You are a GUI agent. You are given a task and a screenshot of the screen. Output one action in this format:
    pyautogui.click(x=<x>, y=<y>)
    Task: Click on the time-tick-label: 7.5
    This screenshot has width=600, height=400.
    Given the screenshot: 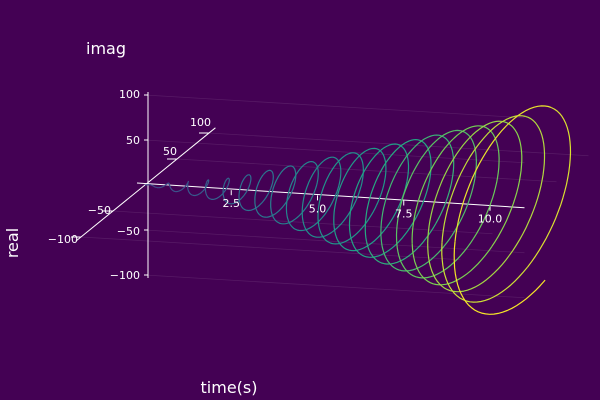 What is the action you would take?
    pyautogui.click(x=404, y=214)
    